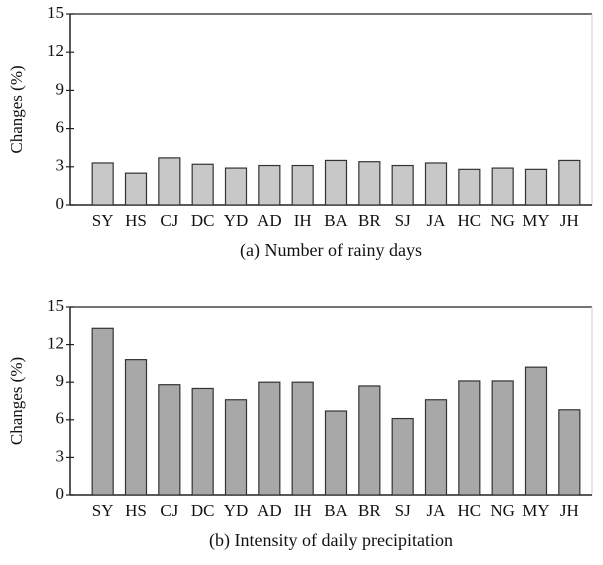  Describe the element at coordinates (331, 540) in the screenshot. I see `panel-caption: (b) Intensity of daily precipitation` at that location.